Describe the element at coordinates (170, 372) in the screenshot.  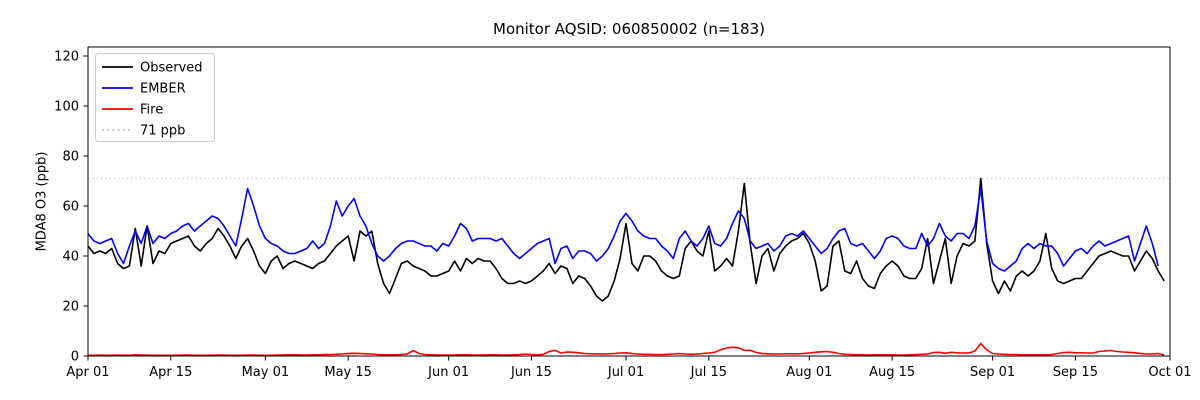
I see `x-tick-label: Apr 15` at that location.